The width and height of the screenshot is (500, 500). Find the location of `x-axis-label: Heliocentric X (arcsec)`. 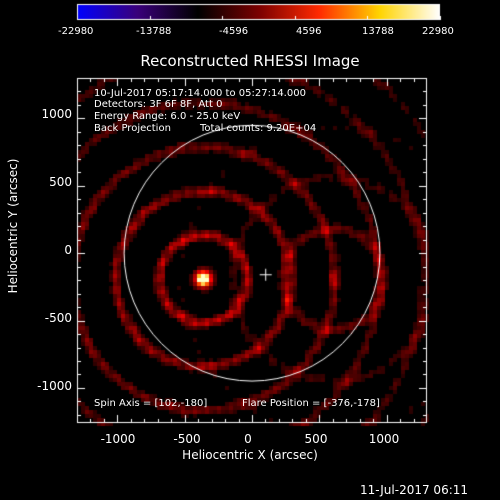

x-axis-label: Heliocentric X (arcsec) is located at coordinates (250, 455).